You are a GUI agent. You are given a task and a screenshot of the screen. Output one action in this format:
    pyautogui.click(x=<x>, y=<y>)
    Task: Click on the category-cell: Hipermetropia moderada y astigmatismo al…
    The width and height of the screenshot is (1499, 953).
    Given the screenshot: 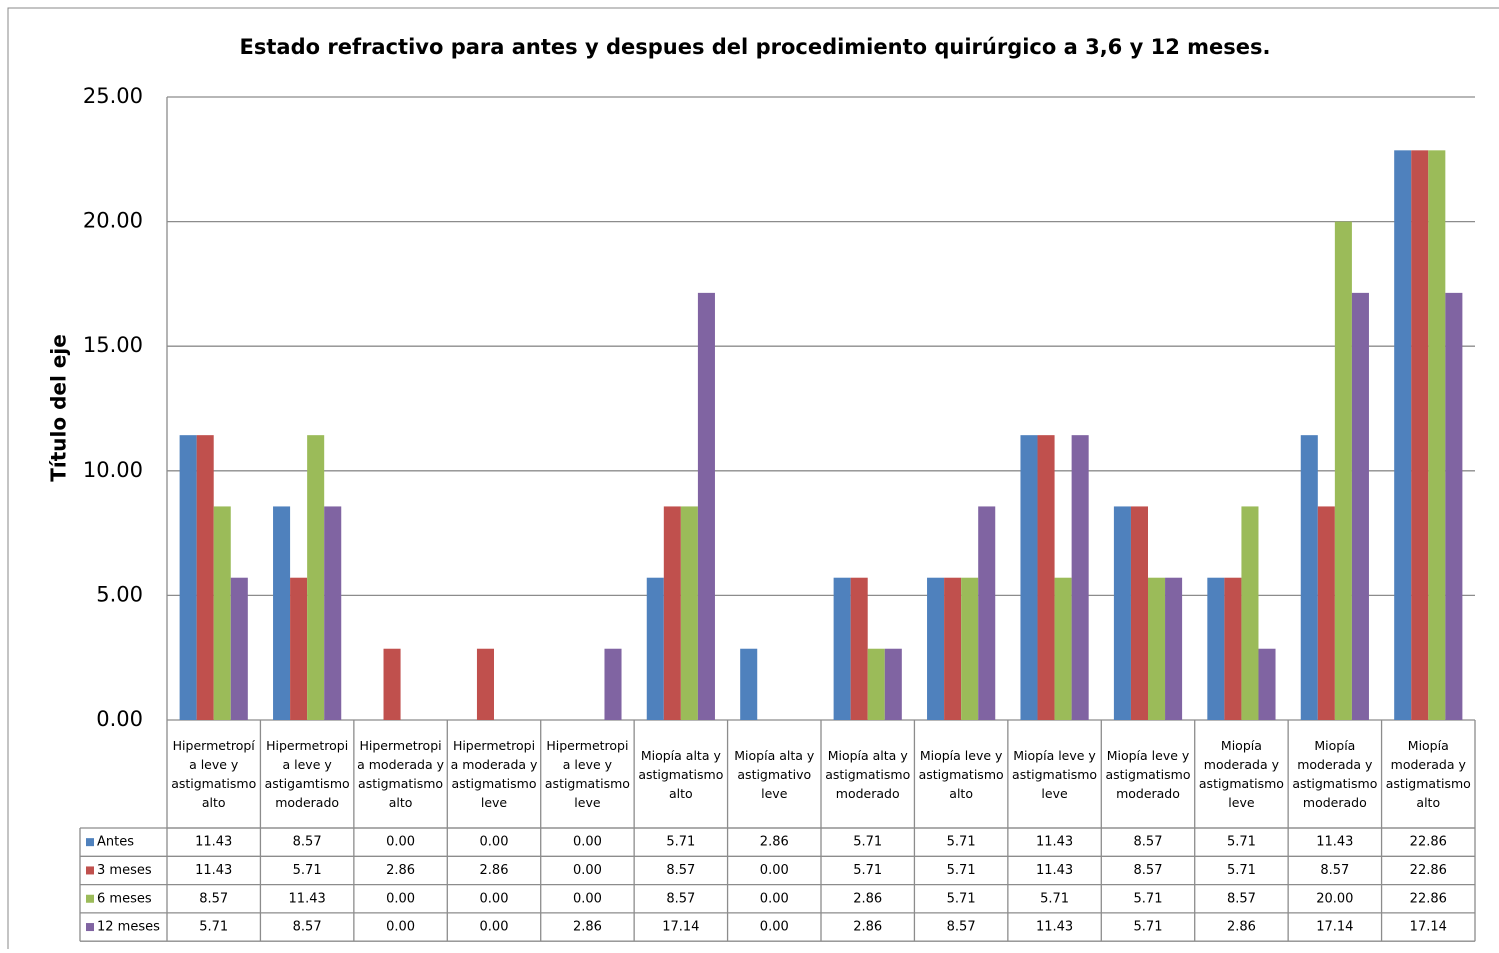 What is the action you would take?
    pyautogui.click(x=400, y=774)
    